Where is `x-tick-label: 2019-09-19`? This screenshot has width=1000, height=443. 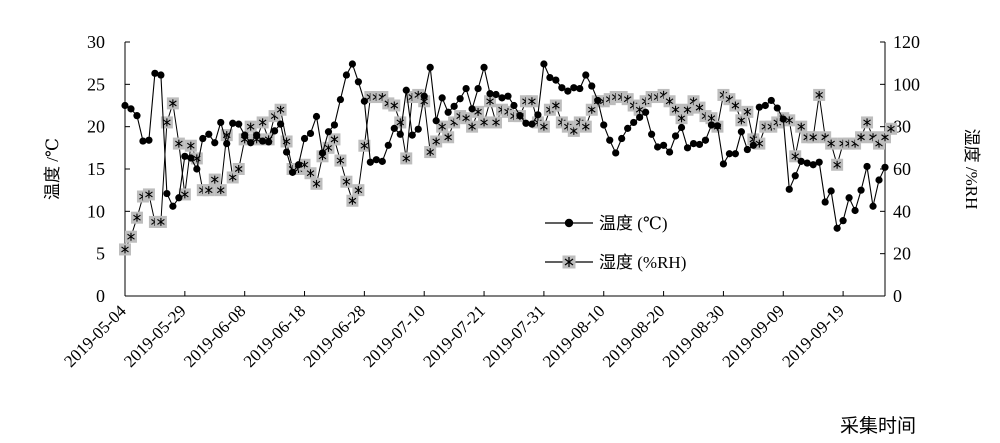
x-tick-label: 2019-09-19 is located at coordinates (813, 336).